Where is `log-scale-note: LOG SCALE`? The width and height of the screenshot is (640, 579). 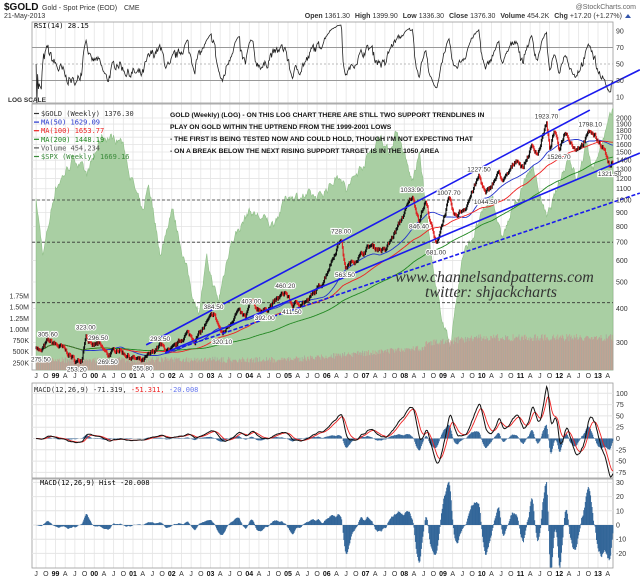 log-scale-note: LOG SCALE is located at coordinates (27, 100).